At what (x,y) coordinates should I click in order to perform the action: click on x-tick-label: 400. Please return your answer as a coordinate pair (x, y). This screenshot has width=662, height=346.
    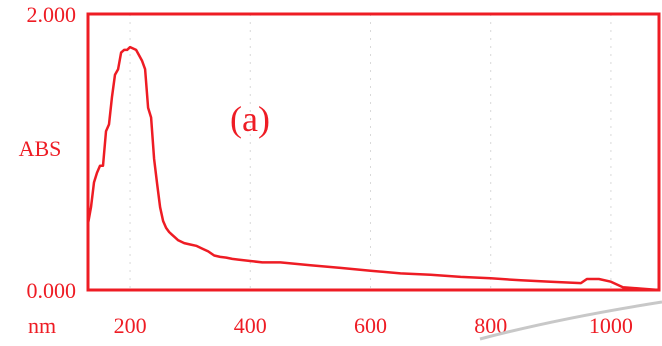
    Looking at the image, I should click on (250, 325).